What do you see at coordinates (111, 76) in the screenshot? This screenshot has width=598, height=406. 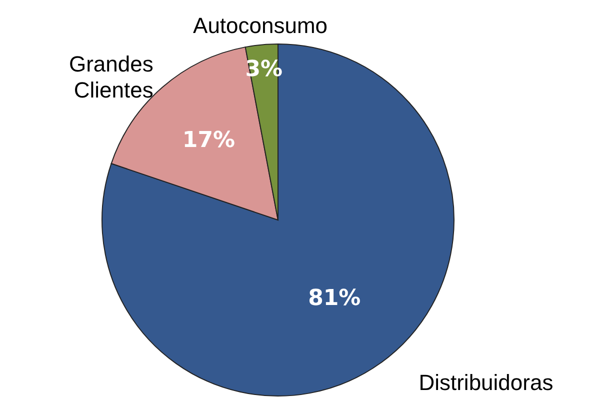 I see `slice-label: Grandes Clientes` at bounding box center [111, 76].